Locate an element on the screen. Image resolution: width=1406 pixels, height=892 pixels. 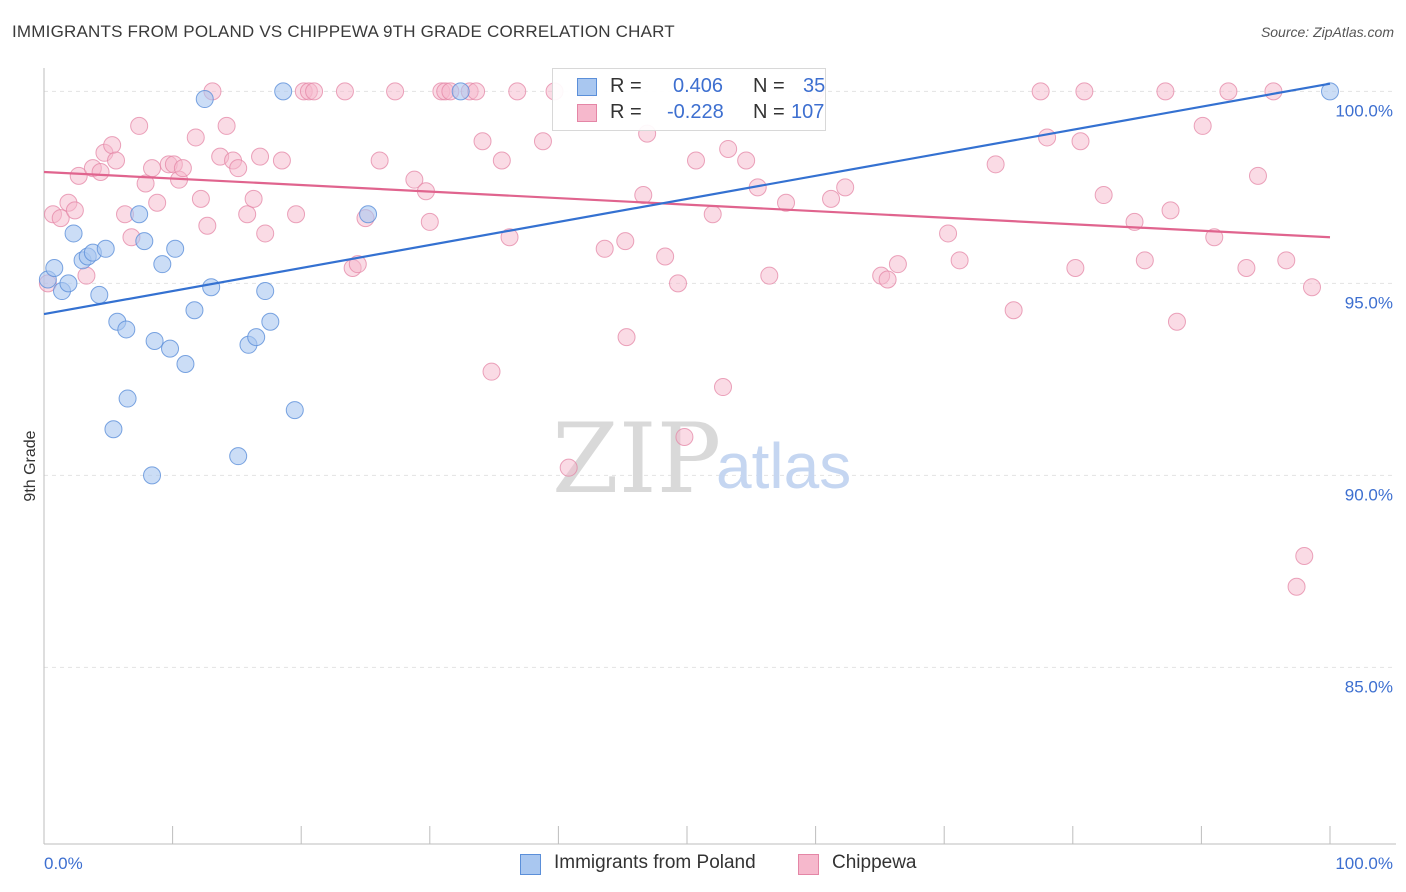
series-legend: Immigrants from Poland Chippewa is located at coordinates (703, 865).